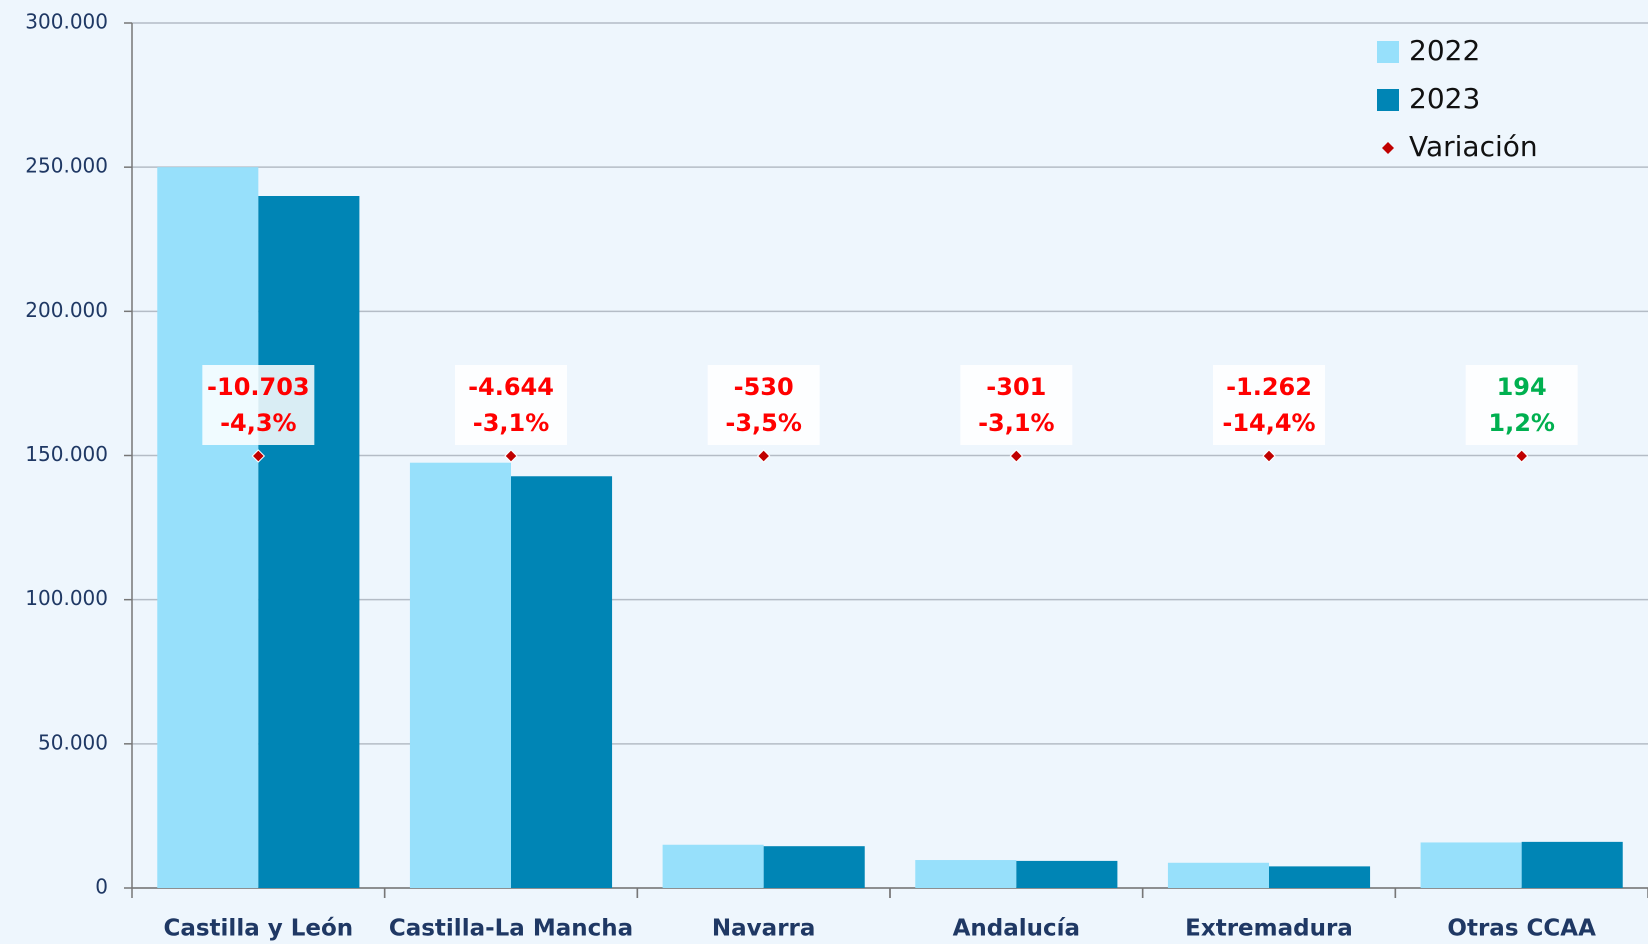 The height and width of the screenshot is (944, 1648). What do you see at coordinates (1268, 423) in the screenshot?
I see `variation-percent-label: -14,4%` at bounding box center [1268, 423].